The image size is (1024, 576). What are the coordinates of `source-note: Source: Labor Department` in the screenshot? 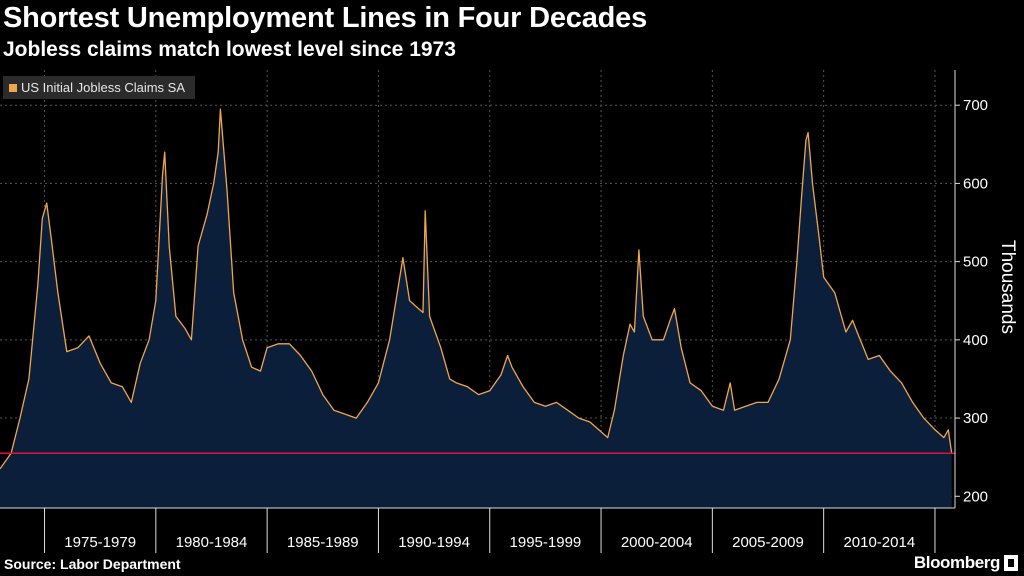 It's located at (92, 564).